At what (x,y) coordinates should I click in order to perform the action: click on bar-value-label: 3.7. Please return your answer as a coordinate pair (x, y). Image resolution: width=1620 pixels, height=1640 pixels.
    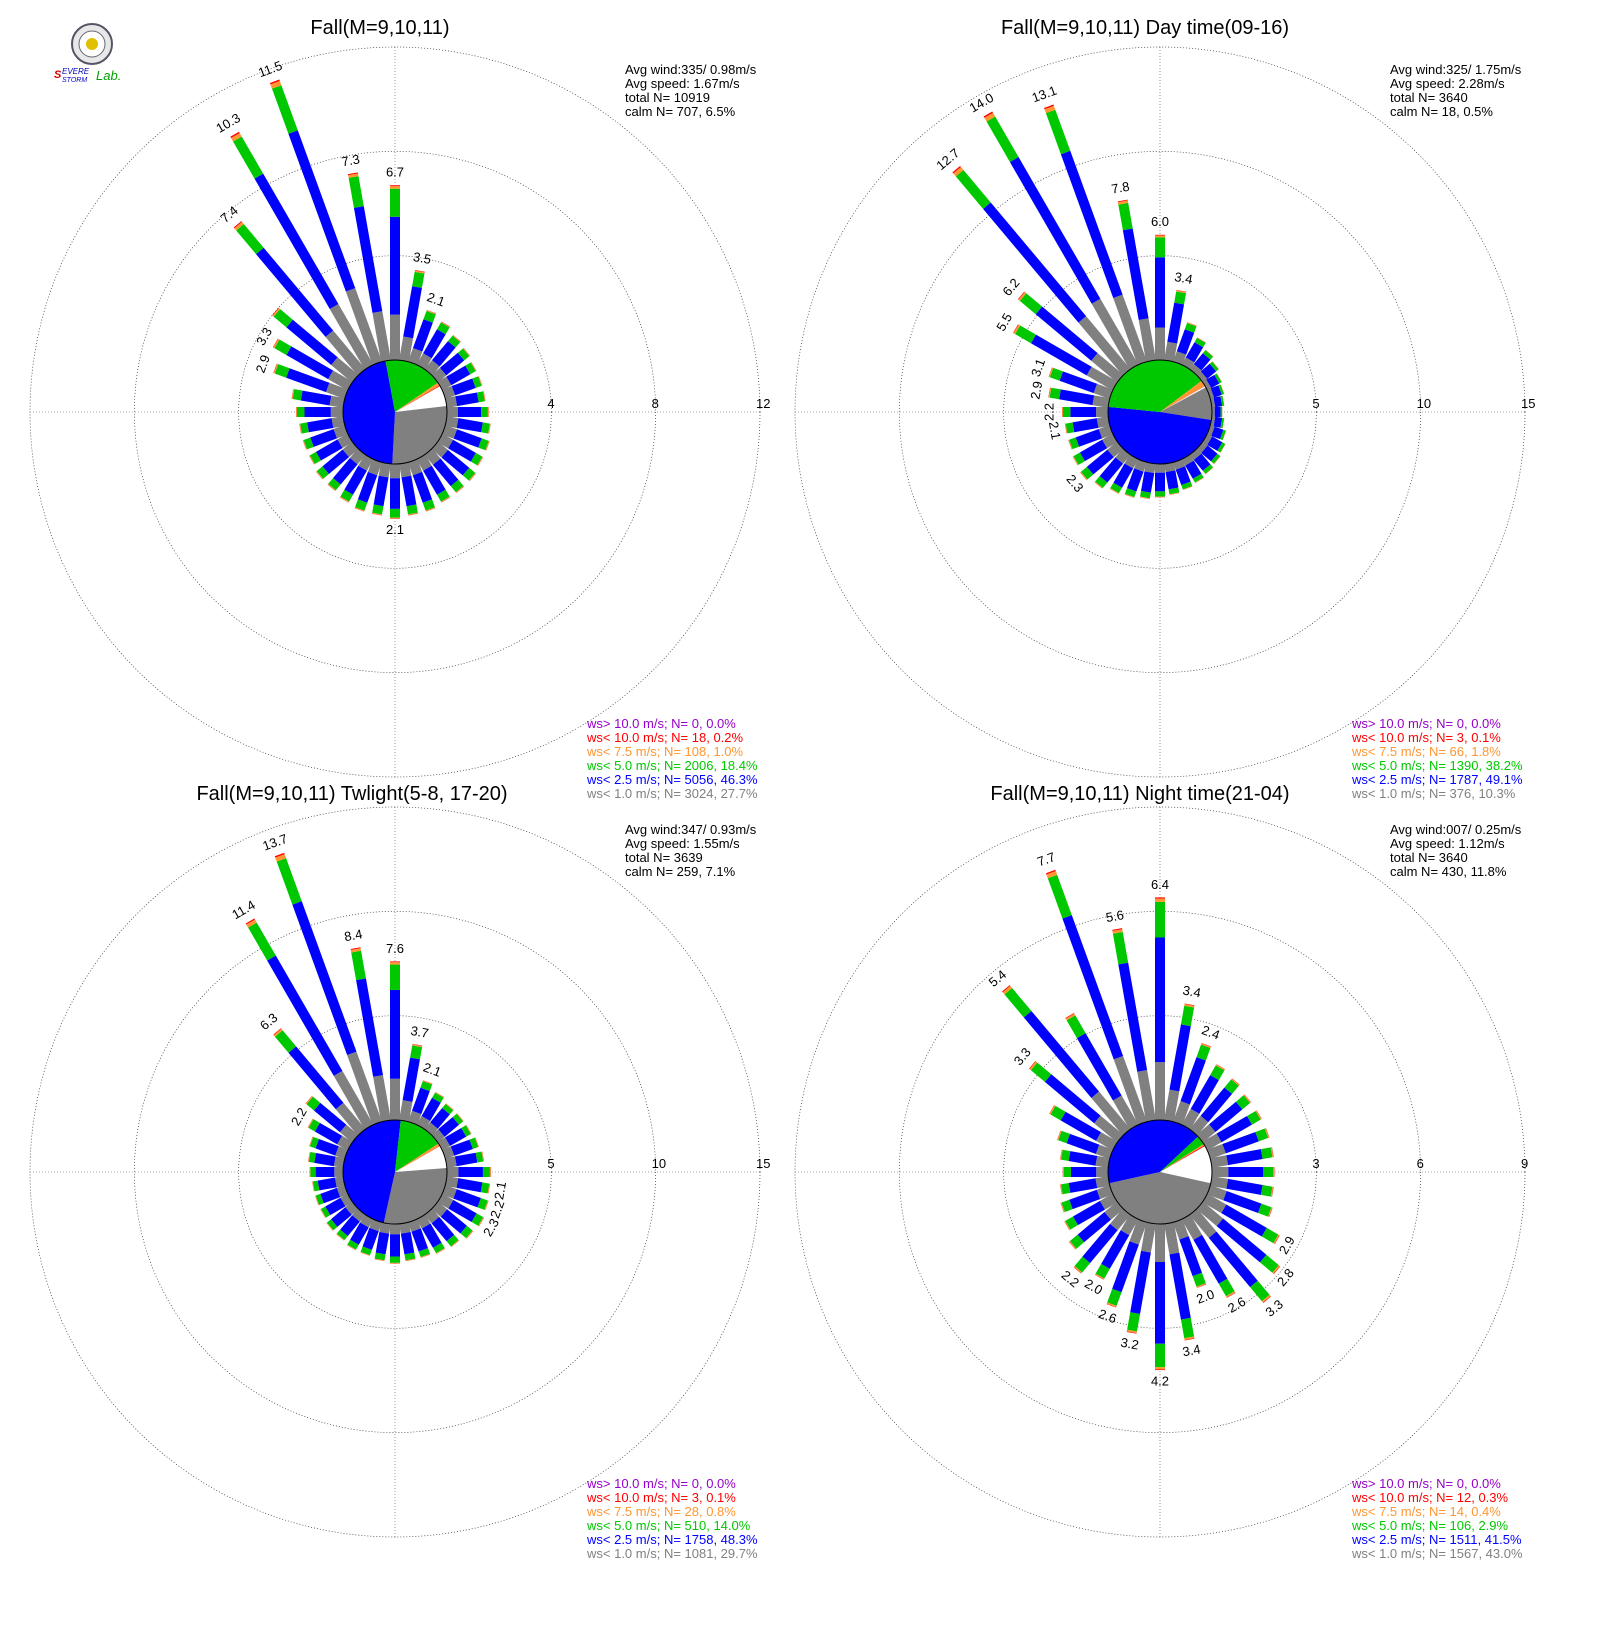
    Looking at the image, I should click on (420, 1032).